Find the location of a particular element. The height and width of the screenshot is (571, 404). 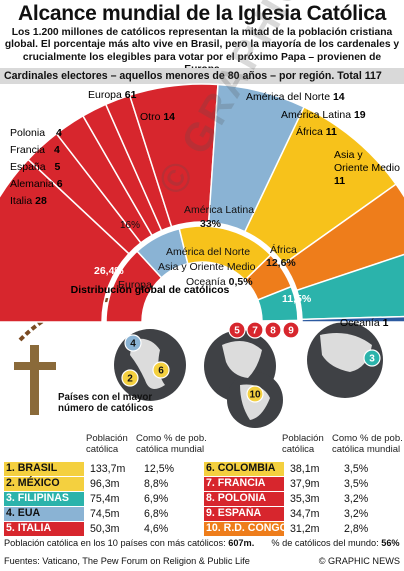

table-row: 6. COLOMBIA 38,1m 3,5% is located at coordinates (302, 469).